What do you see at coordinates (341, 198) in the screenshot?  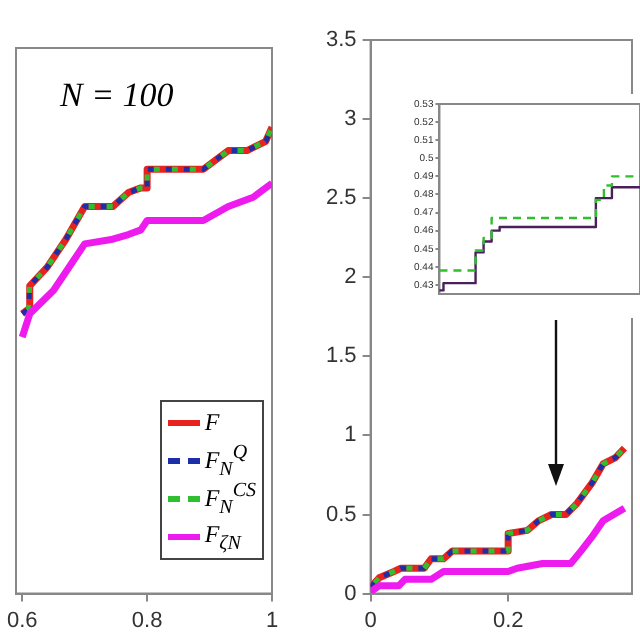 I see `y-tick-label: 2.5` at bounding box center [341, 198].